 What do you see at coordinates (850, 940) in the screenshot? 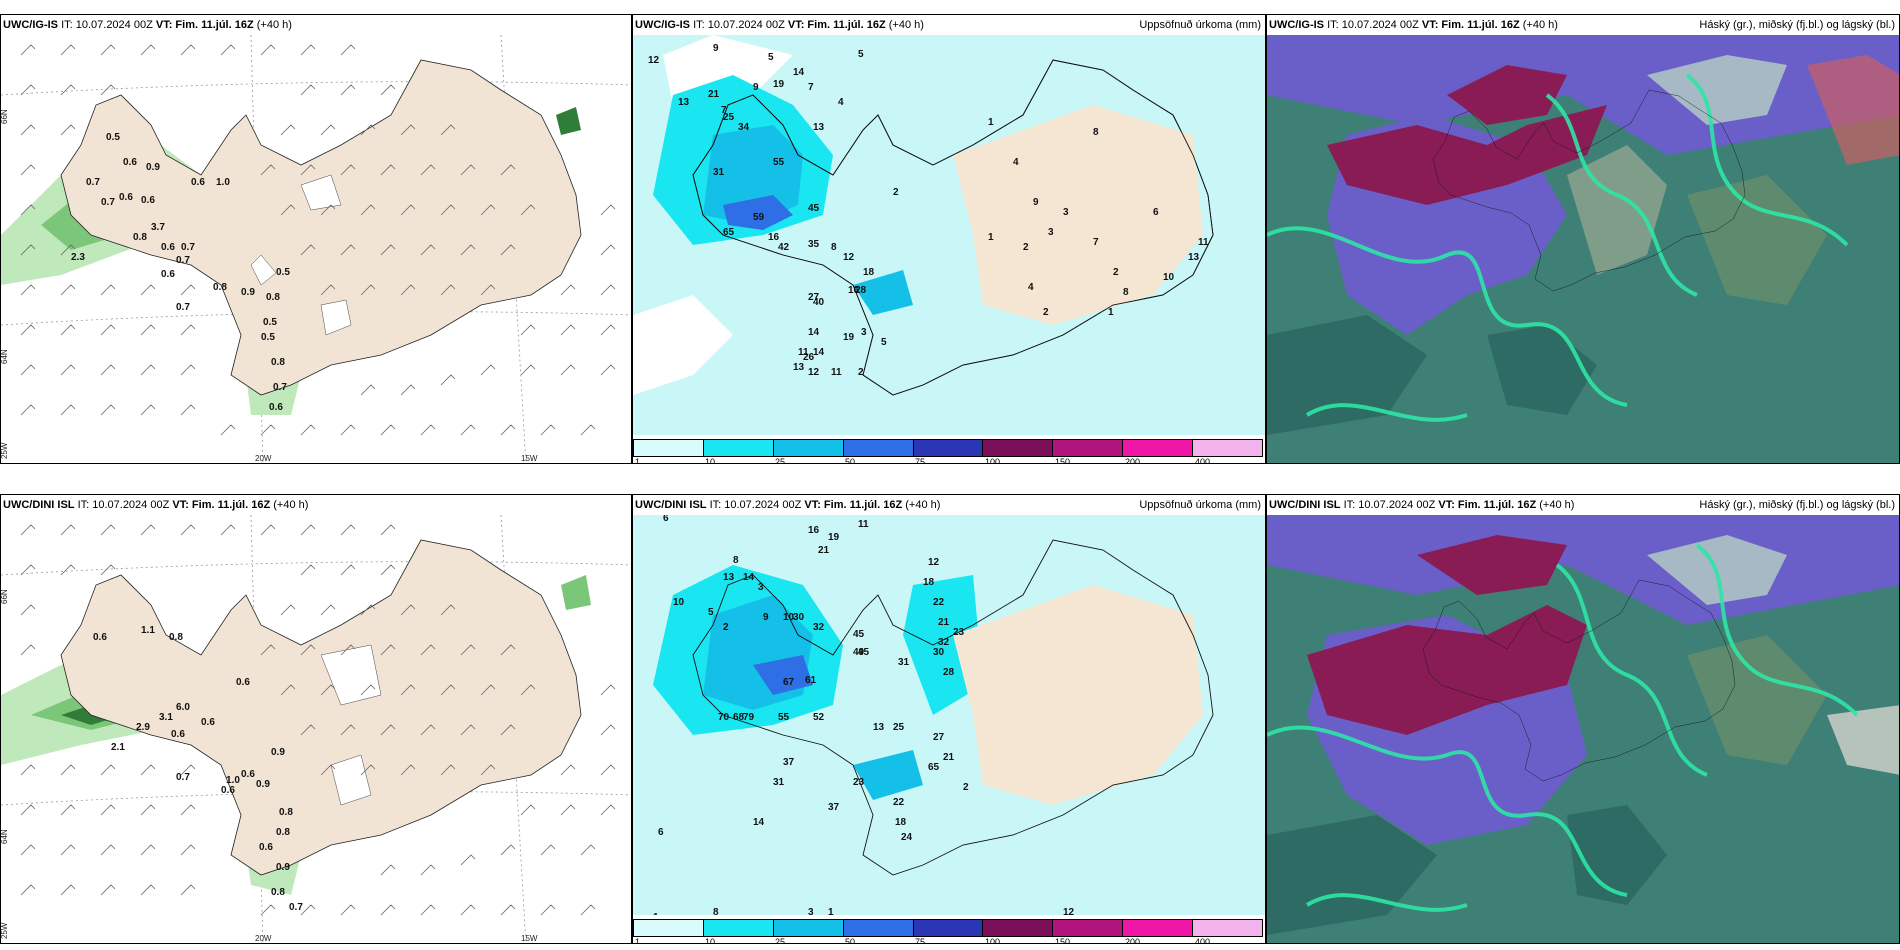
I see `colorbar-tick-label: 50` at bounding box center [850, 940].